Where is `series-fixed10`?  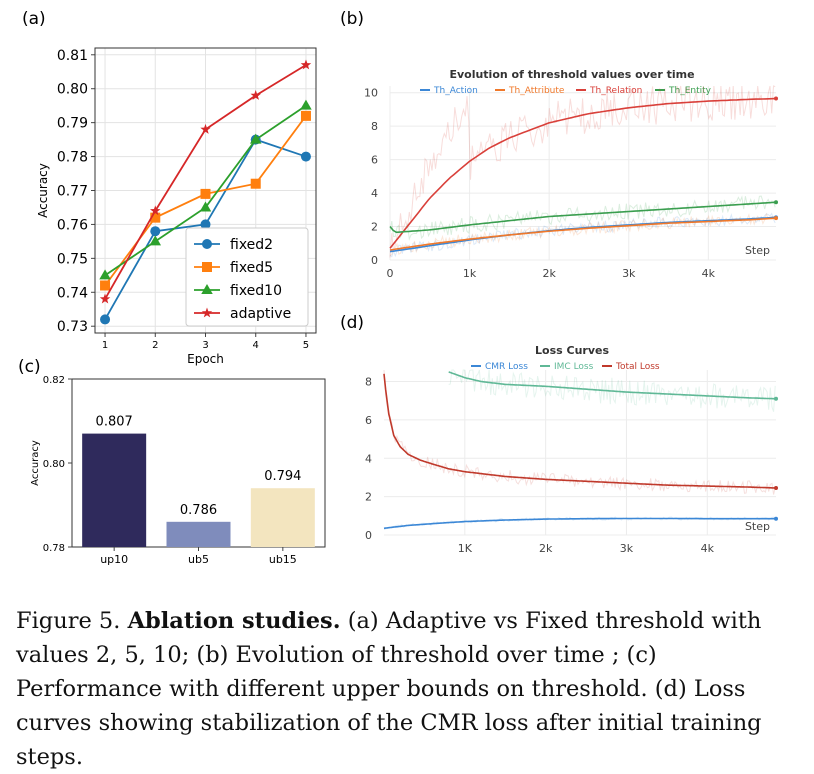
series-fixed10 is located at coordinates (205, 189).